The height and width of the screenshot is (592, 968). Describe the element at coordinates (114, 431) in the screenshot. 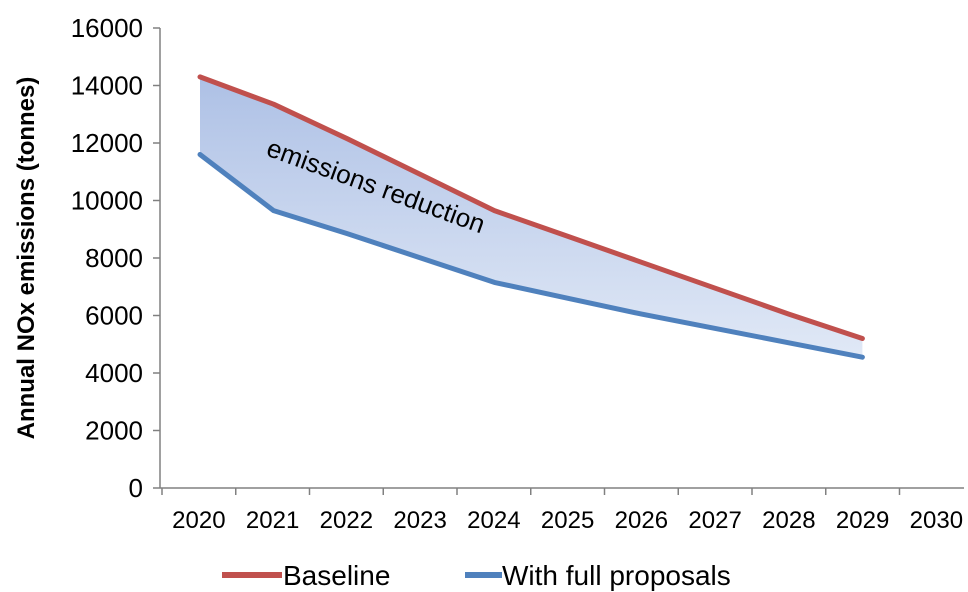

I see `y-tick-label: 2000` at that location.